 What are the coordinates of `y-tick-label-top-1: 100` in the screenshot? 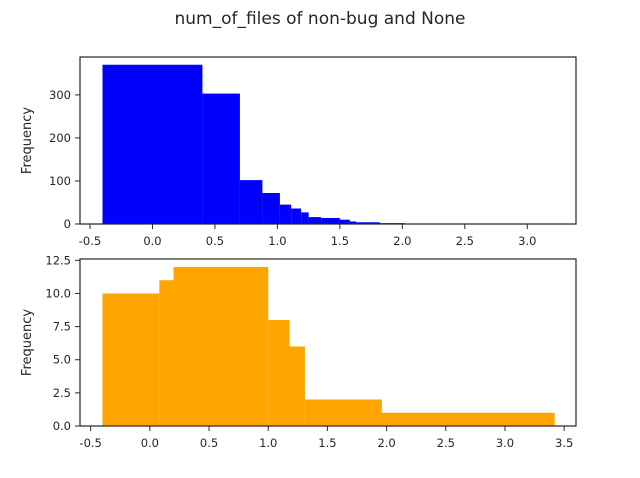 It's located at (60, 181).